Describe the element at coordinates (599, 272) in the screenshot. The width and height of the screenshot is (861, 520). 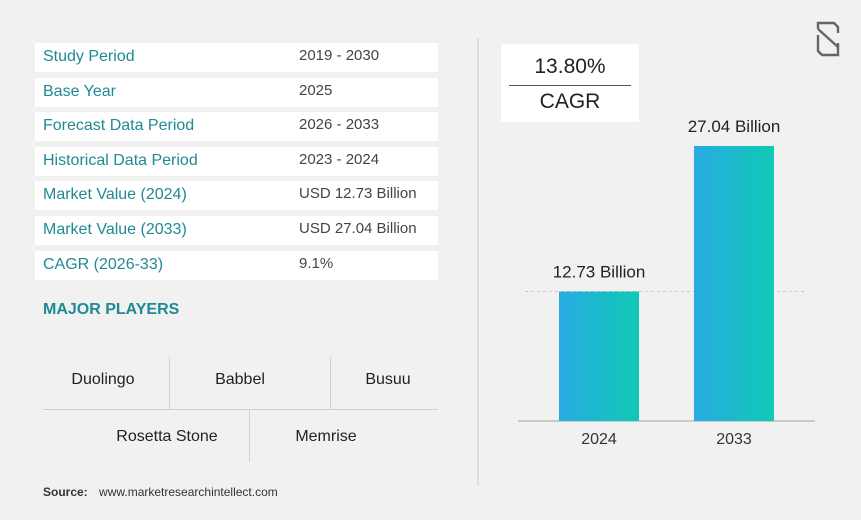
I see `data-label-2024: 12.73 Billion` at that location.